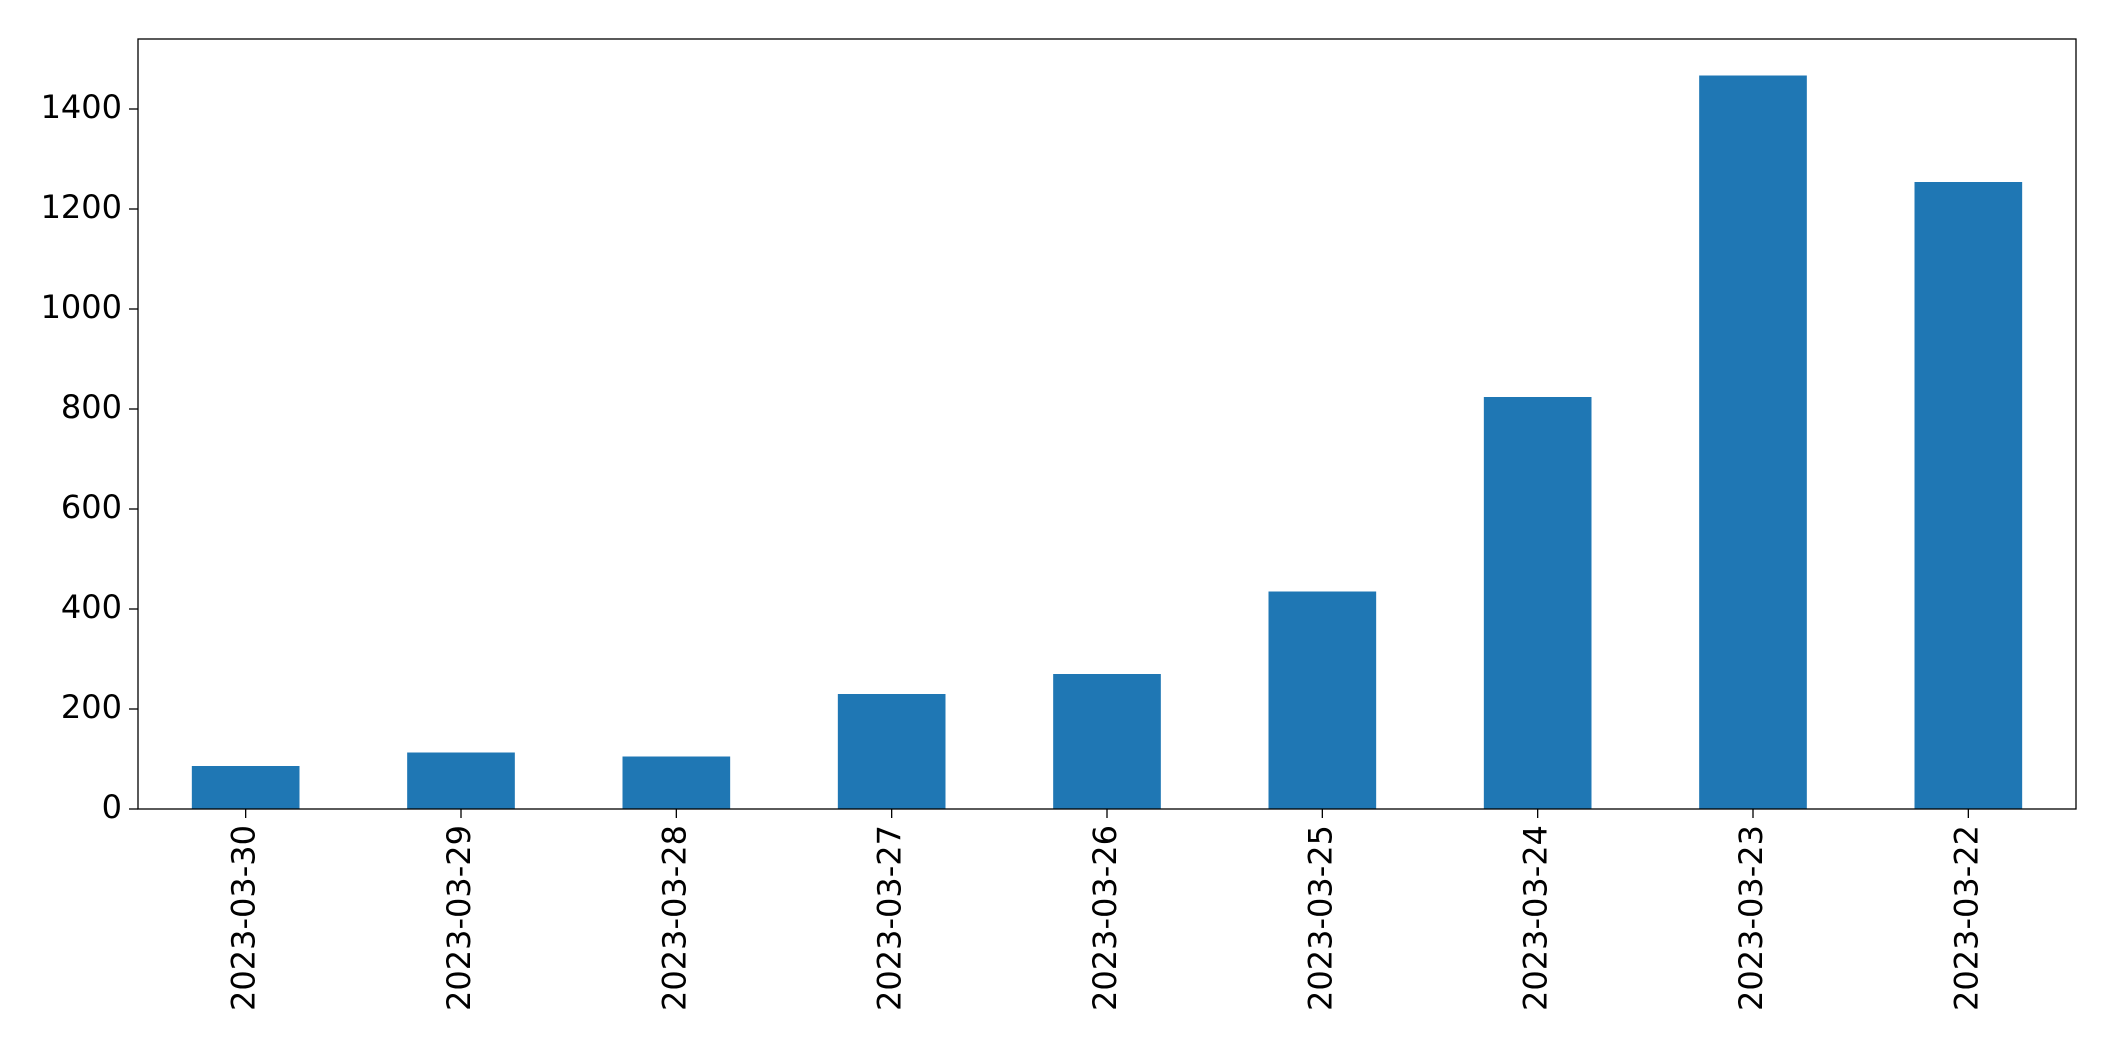 The height and width of the screenshot is (1061, 2115). I want to click on y-tick-label: 400, so click(91, 607).